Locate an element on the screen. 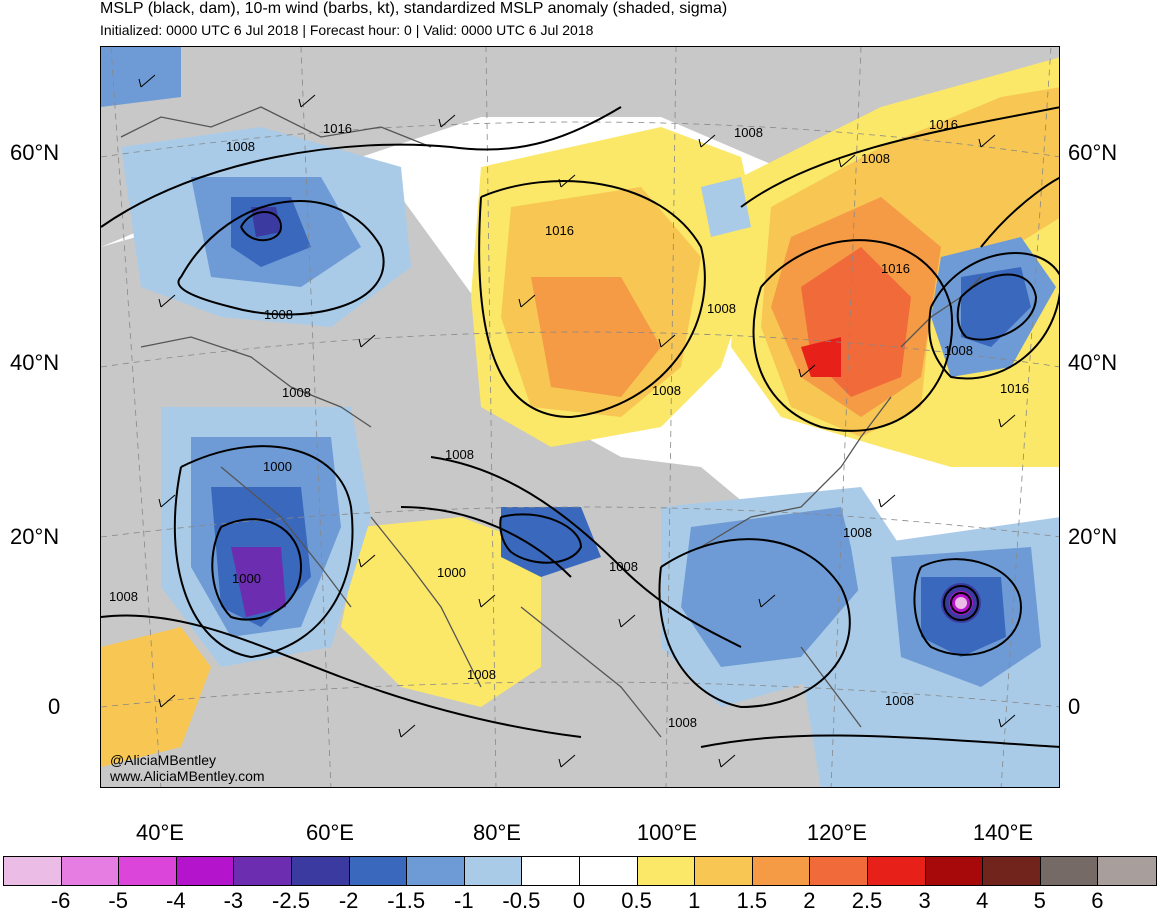 Image resolution: width=1160 pixels, height=914 pixels. colorbar-tick-label: -0.5 is located at coordinates (521, 900).